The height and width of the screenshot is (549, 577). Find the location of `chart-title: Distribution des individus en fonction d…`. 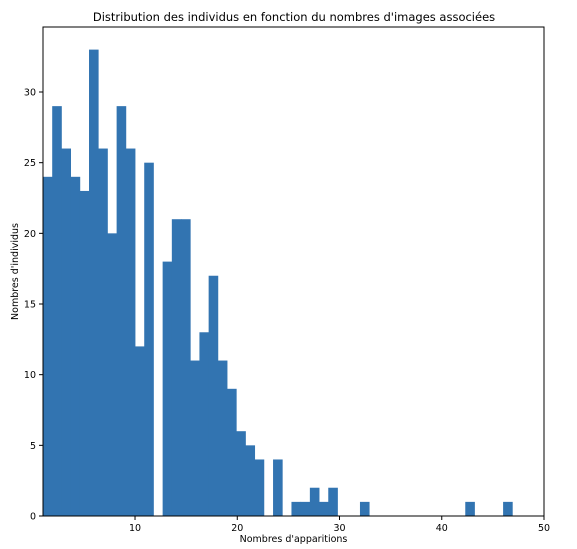

chart-title: Distribution des individus en fonction d… is located at coordinates (294, 17).